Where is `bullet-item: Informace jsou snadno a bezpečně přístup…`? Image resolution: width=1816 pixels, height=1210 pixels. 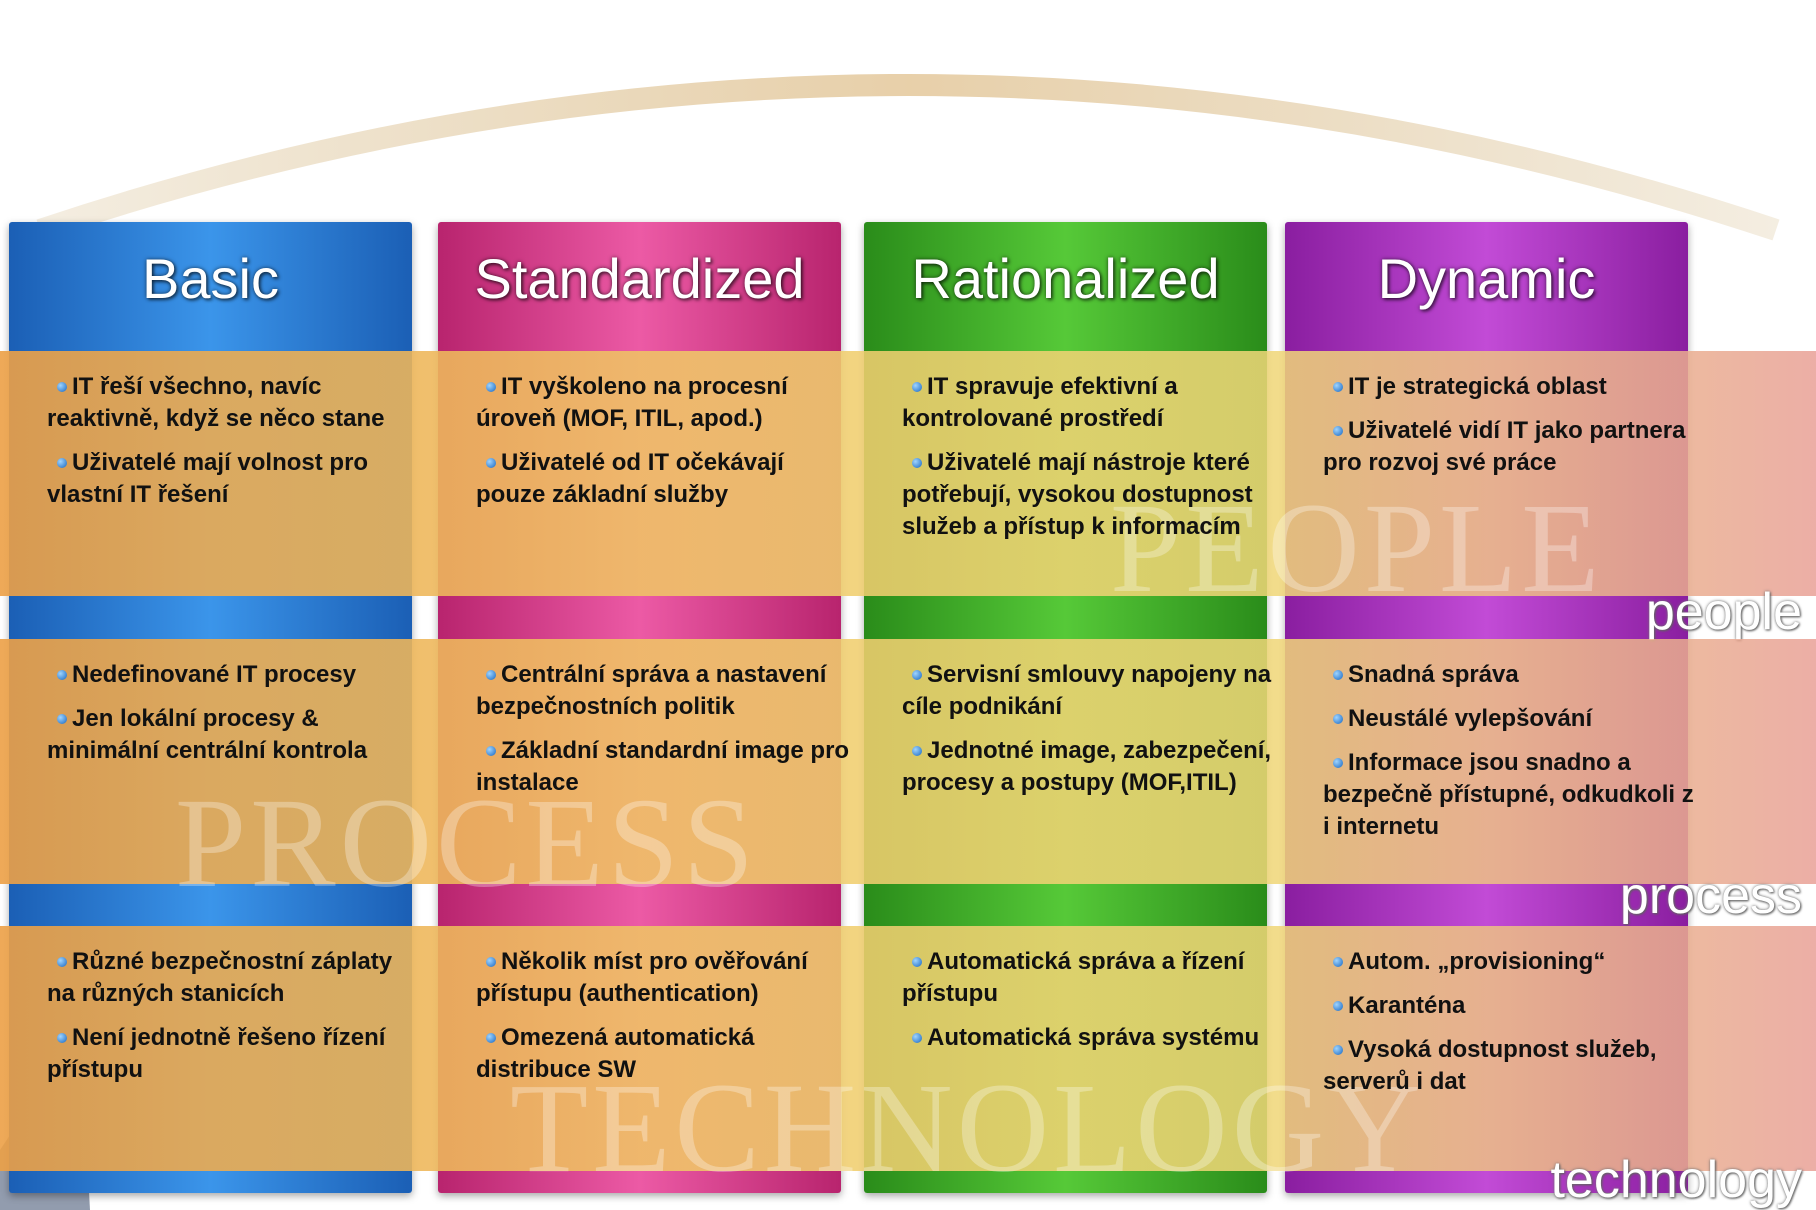 bullet-item: Informace jsou snadno a bezpečně přístup… is located at coordinates (1510, 795).